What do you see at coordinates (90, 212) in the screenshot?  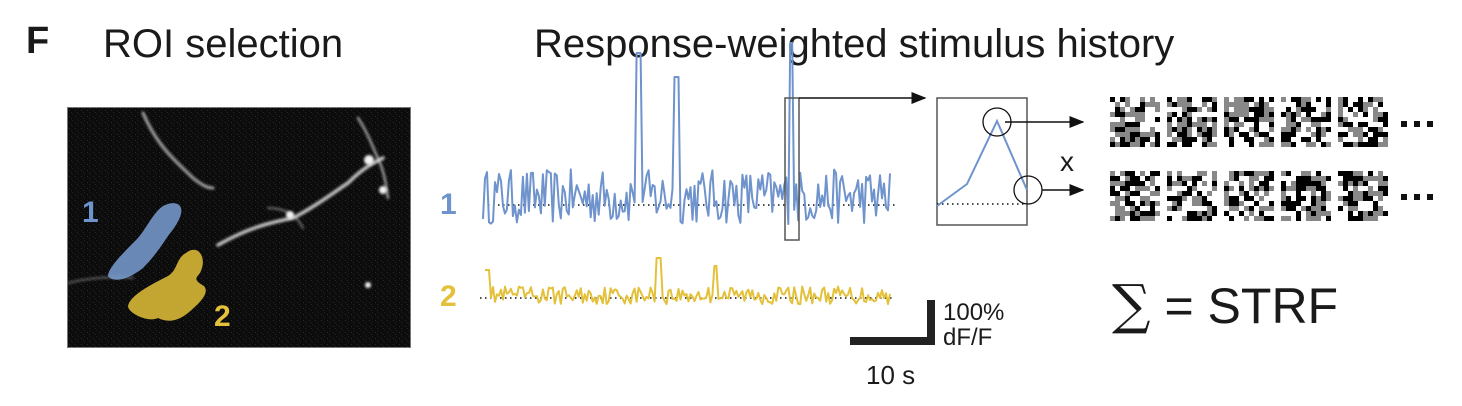 I see `roi-1-label: 1` at bounding box center [90, 212].